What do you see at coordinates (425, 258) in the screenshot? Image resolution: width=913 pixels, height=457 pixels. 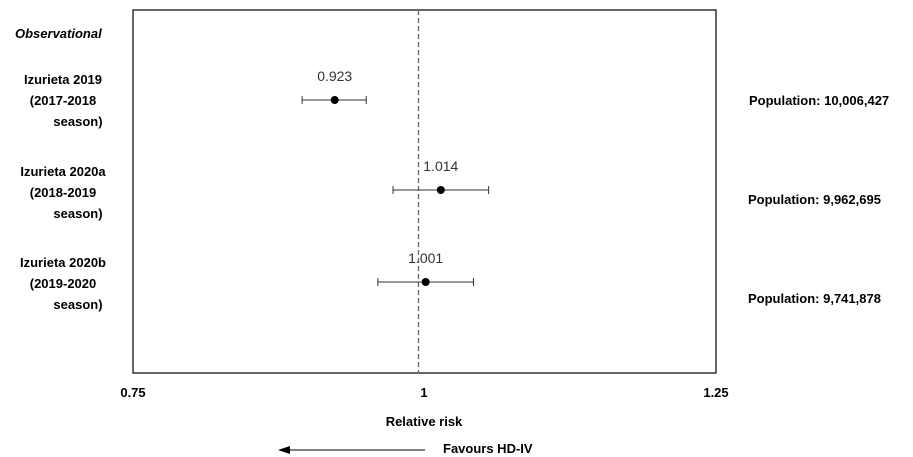 I see `estimate-label: 1.001` at bounding box center [425, 258].